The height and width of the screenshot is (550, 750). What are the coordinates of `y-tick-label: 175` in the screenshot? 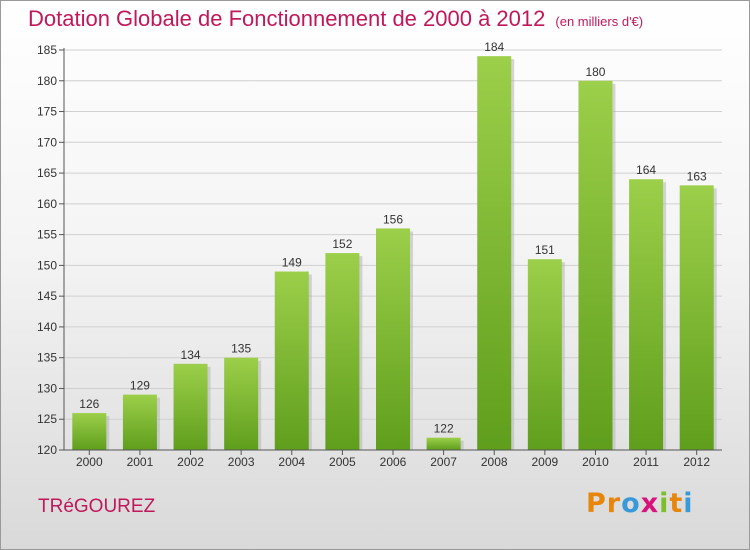 It's located at (47, 112).